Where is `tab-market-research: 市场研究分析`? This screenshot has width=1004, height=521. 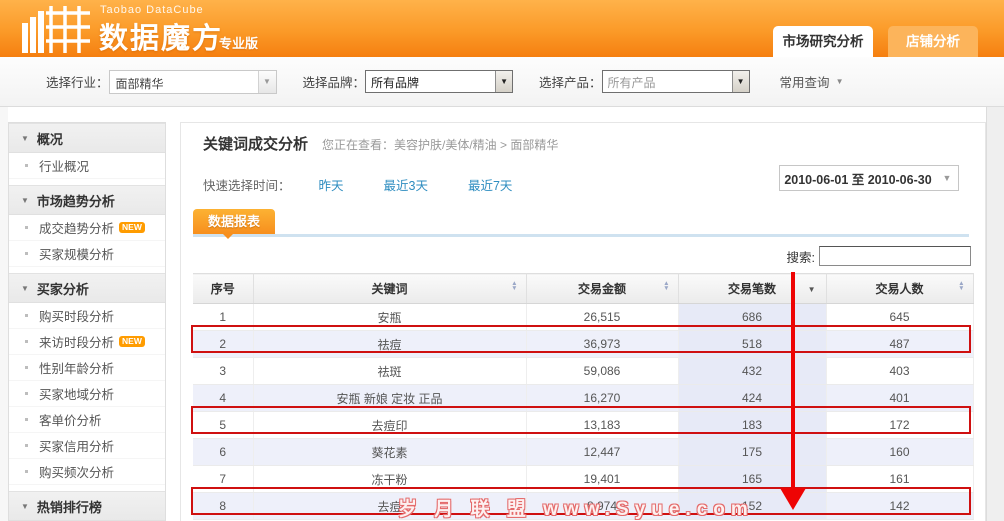
tab-market-research: 市场研究分析 is located at coordinates (823, 41).